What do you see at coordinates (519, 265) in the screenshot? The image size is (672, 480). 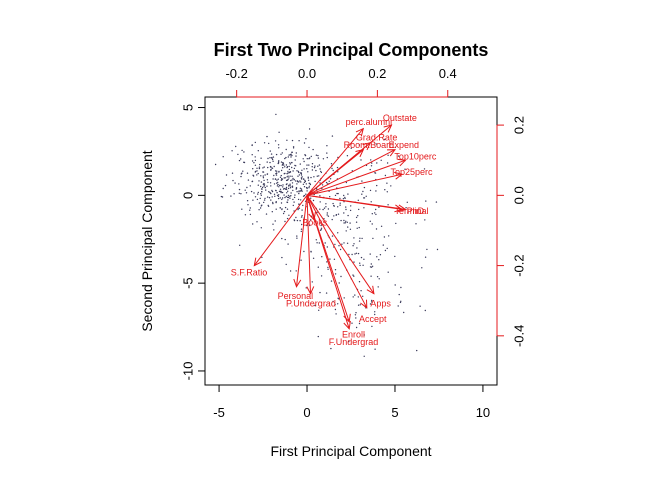 I see `right-tick-label: -0.2` at bounding box center [519, 265].